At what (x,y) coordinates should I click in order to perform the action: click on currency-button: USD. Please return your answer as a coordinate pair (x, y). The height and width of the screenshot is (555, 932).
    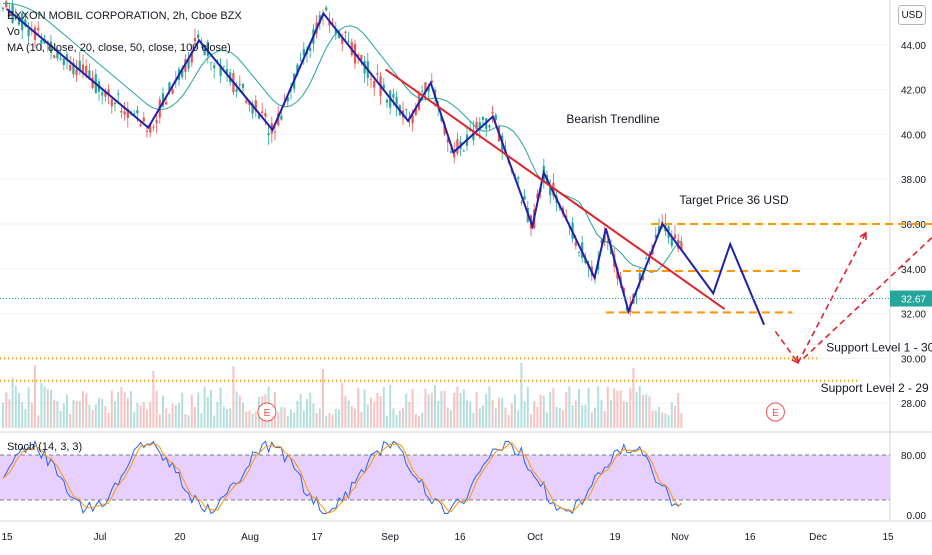
    Looking at the image, I should click on (912, 15).